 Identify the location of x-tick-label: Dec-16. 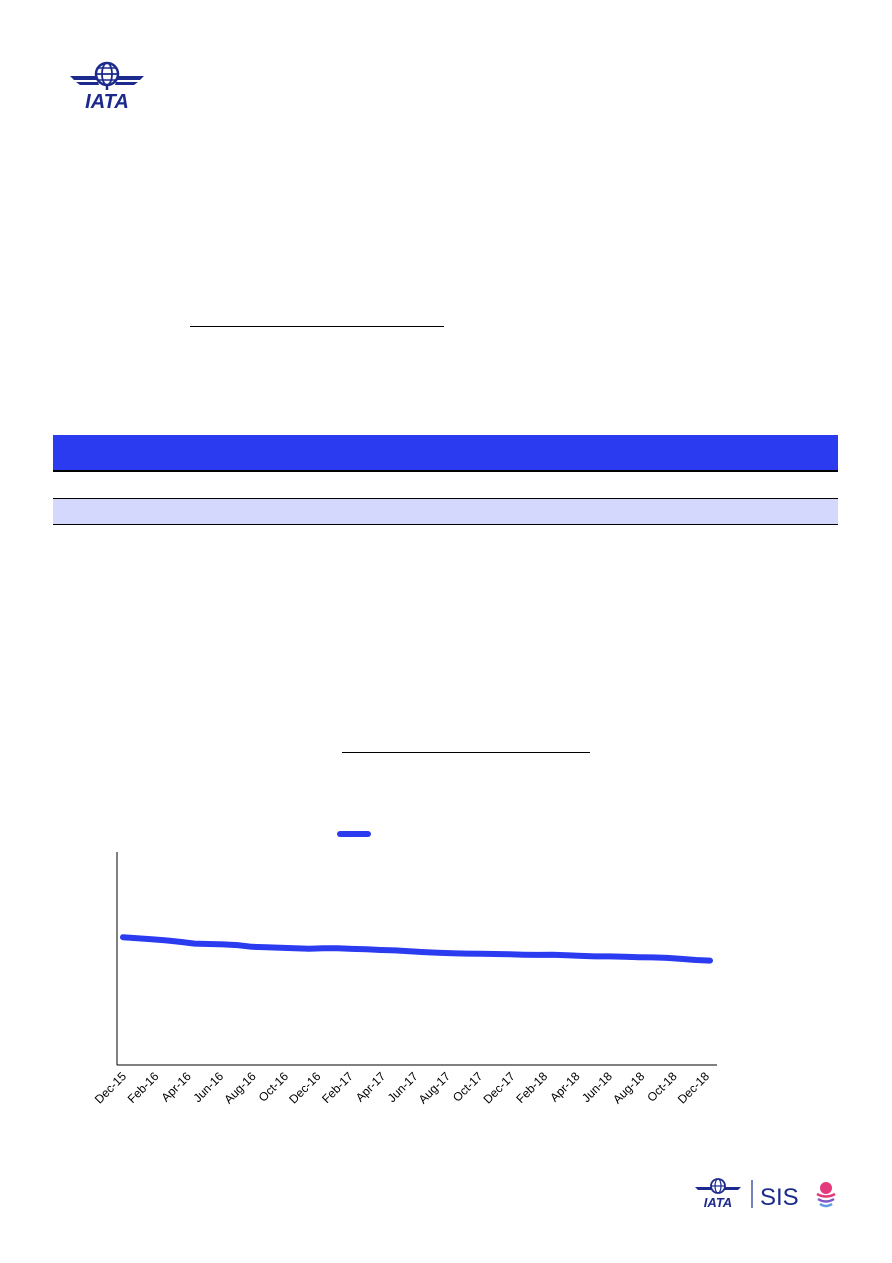
(304, 1087).